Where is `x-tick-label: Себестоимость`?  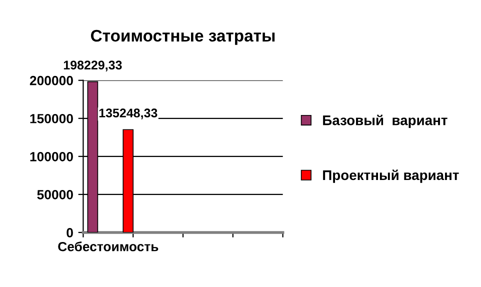
x-tick-label: Себестоимость is located at coordinates (108, 246).